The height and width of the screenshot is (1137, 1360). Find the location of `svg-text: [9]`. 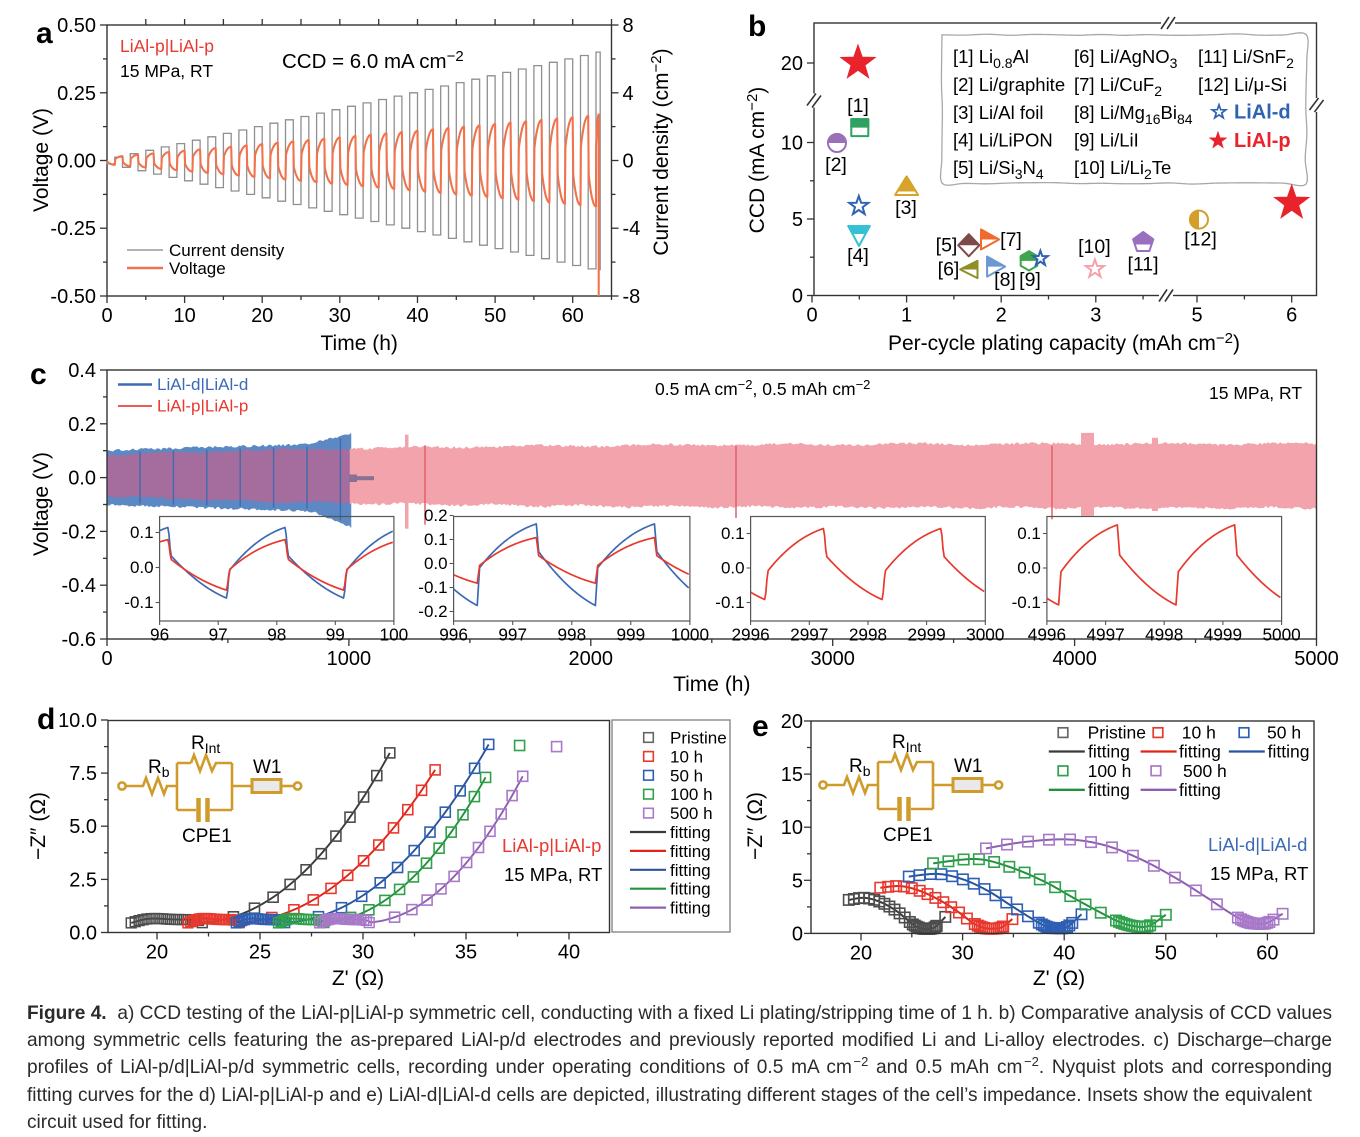

svg-text: [9] is located at coordinates (1030, 280).